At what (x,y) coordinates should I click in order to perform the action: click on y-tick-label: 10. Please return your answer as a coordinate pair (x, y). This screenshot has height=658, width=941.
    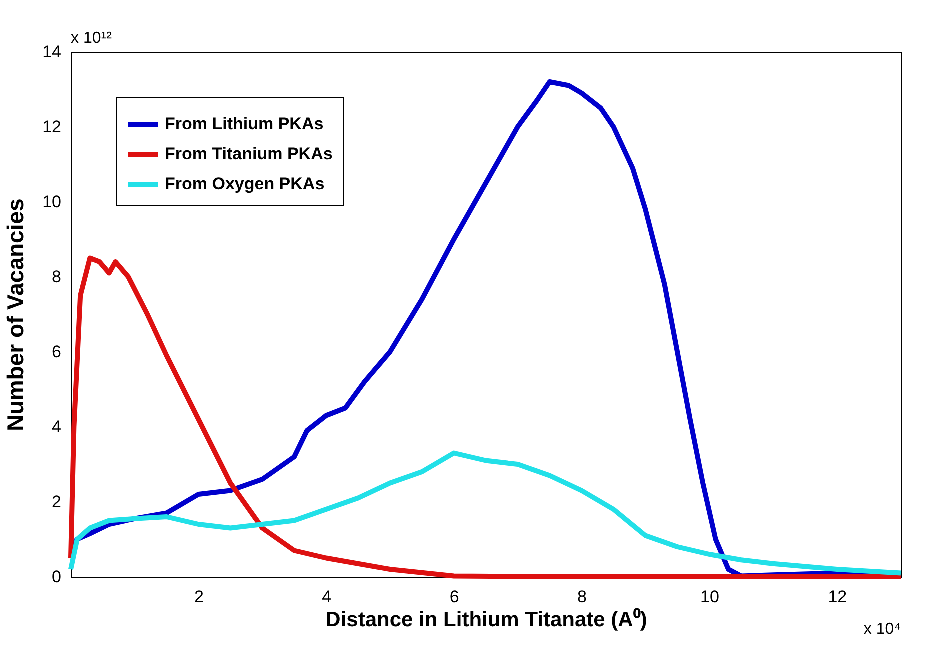
    Looking at the image, I should click on (52, 202).